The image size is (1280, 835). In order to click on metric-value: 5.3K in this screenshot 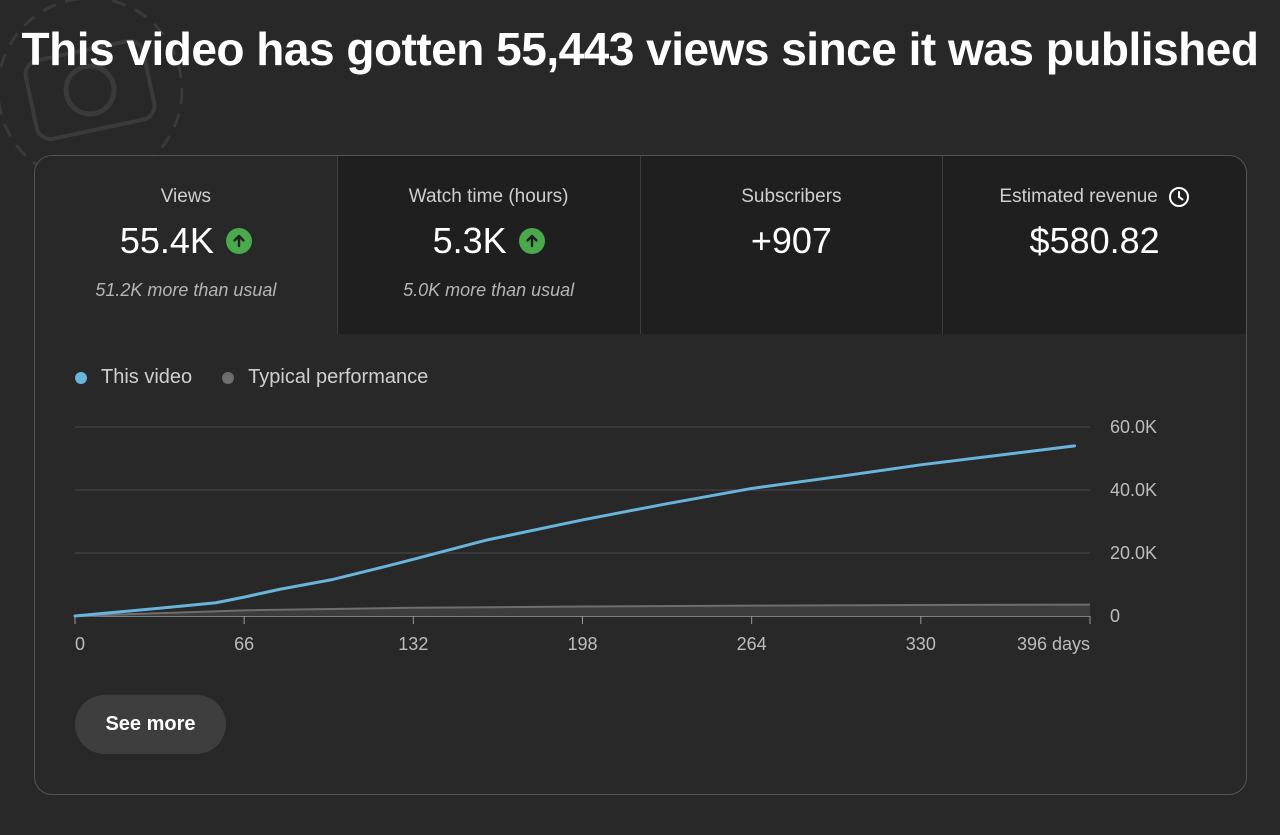, I will do `click(489, 241)`.